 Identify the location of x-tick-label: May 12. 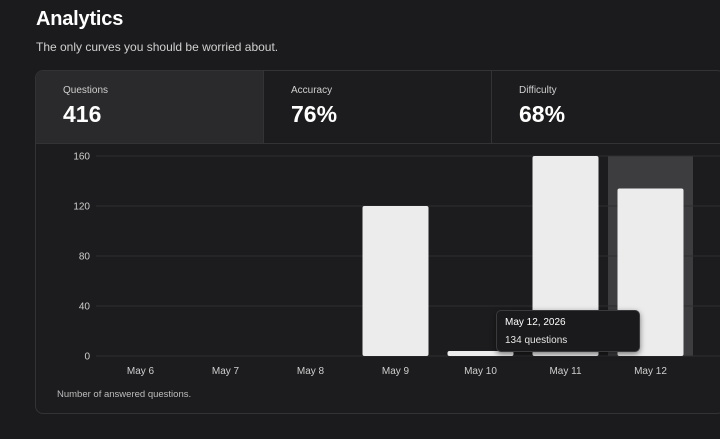
(650, 371).